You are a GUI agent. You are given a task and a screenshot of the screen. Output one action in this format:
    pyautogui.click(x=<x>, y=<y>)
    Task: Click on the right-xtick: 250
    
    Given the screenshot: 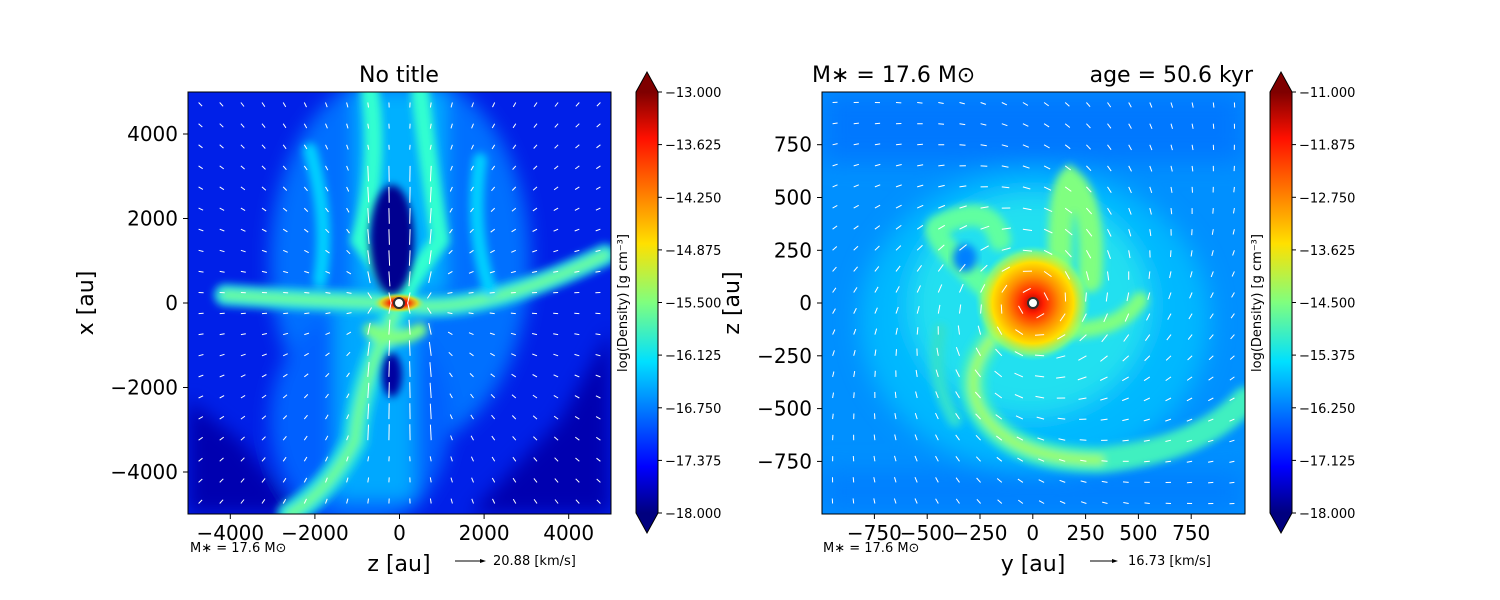 What is the action you would take?
    pyautogui.click(x=1086, y=533)
    